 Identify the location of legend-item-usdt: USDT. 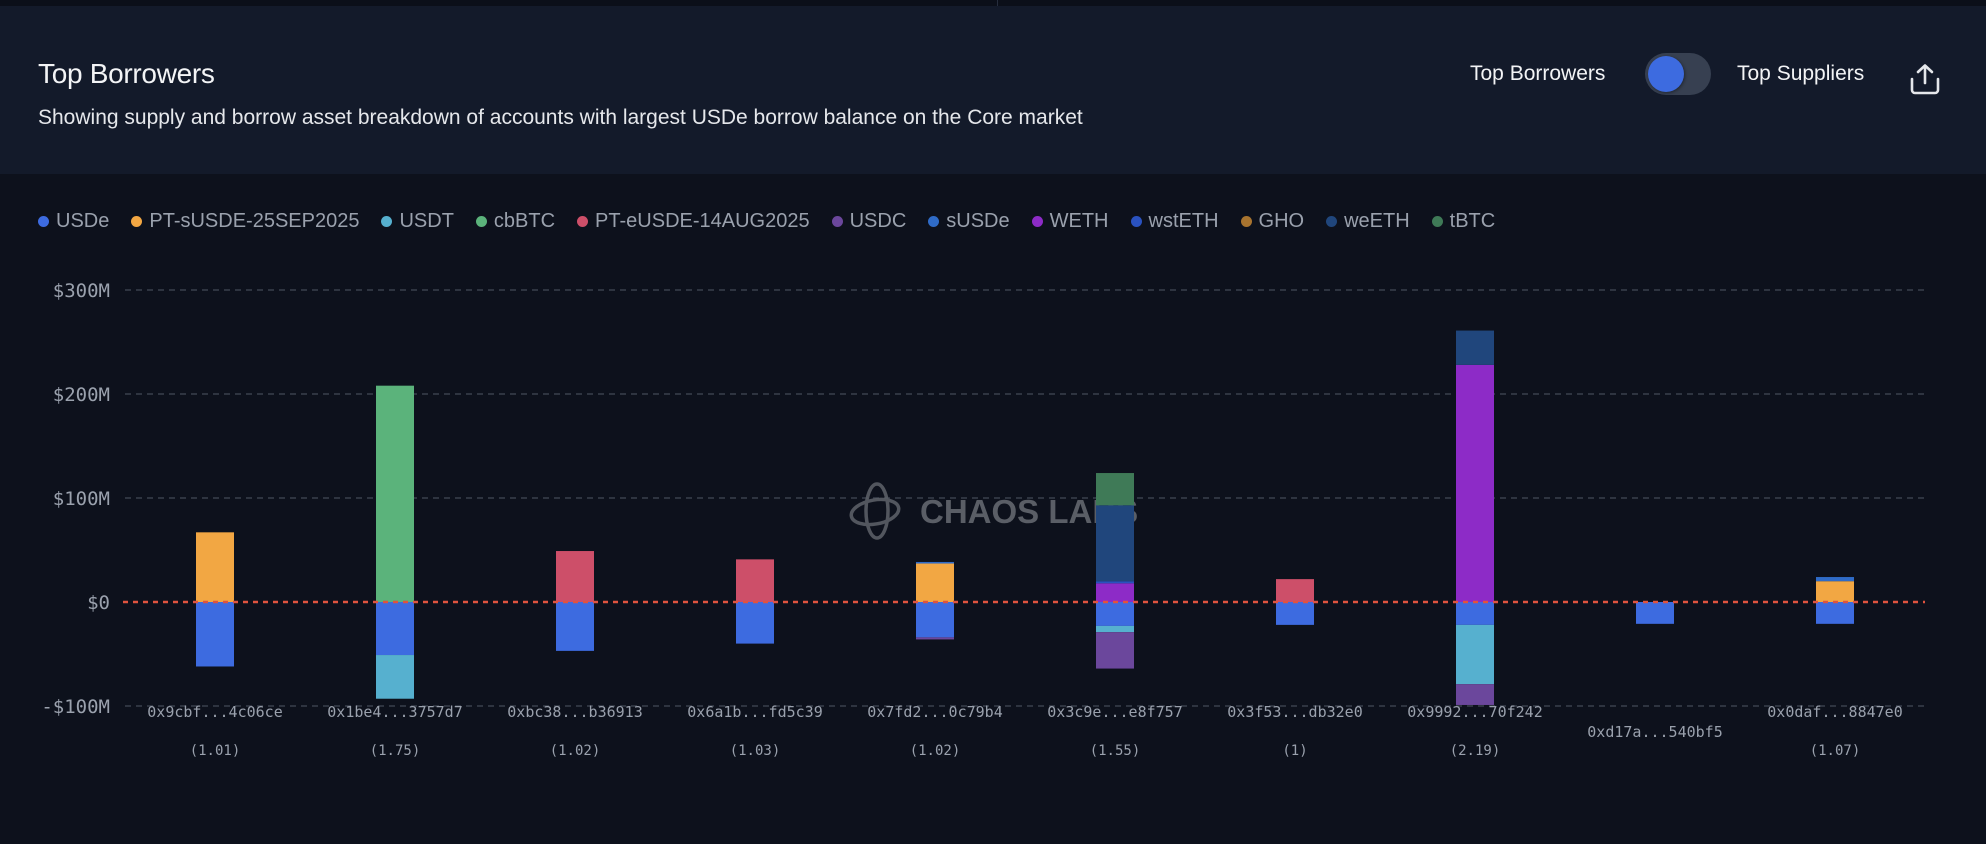
(417, 221).